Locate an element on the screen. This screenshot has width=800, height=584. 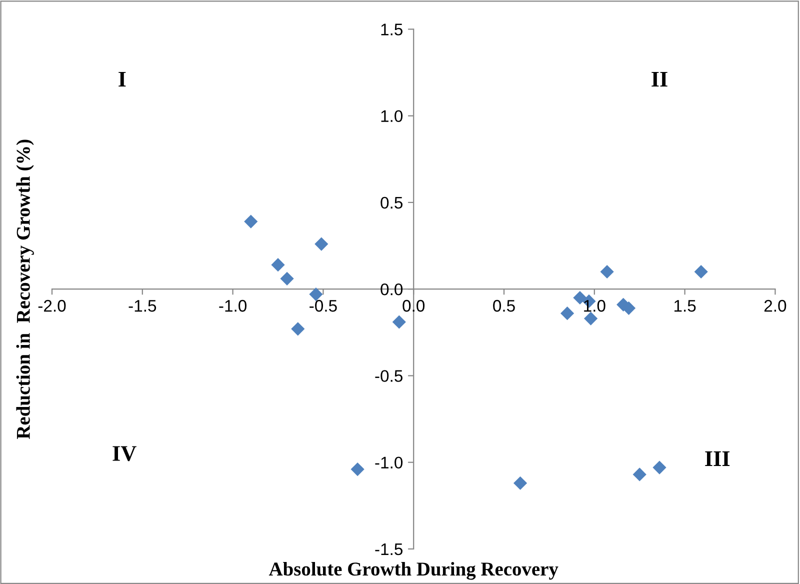
y-tick-label: 0.0 is located at coordinates (391, 289).